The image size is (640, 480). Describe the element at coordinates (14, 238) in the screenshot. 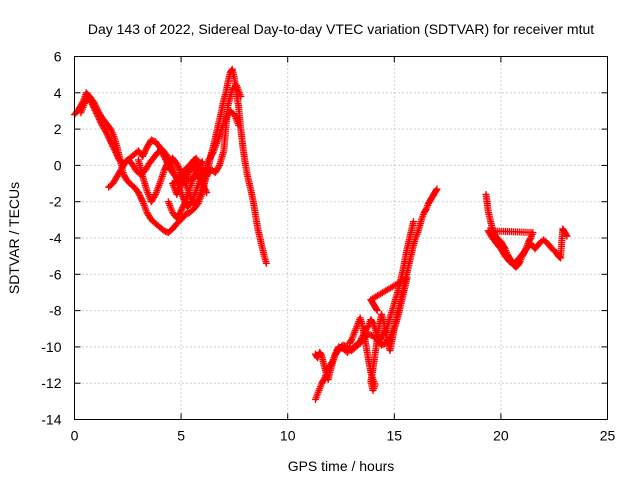

I see `y-axis-title: SDTVAR / TECUs` at that location.